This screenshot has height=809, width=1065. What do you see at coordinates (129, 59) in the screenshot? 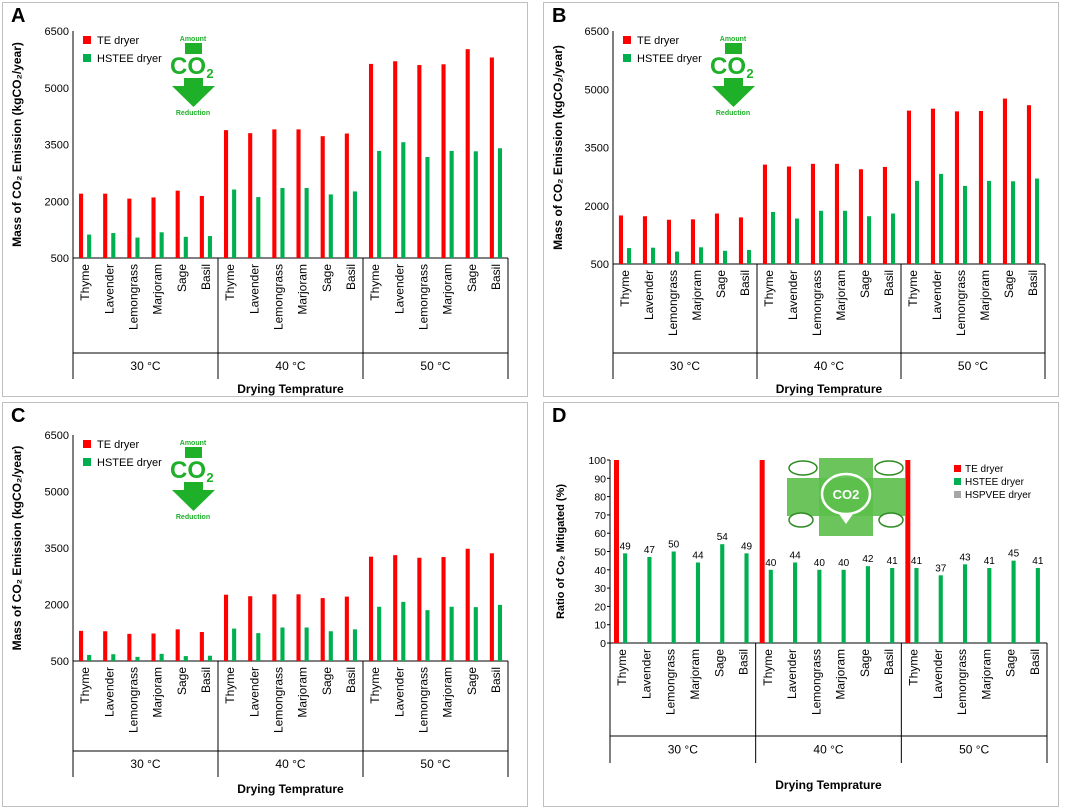
I see `legend-label-hstee: HSTEE dryer` at bounding box center [129, 59].